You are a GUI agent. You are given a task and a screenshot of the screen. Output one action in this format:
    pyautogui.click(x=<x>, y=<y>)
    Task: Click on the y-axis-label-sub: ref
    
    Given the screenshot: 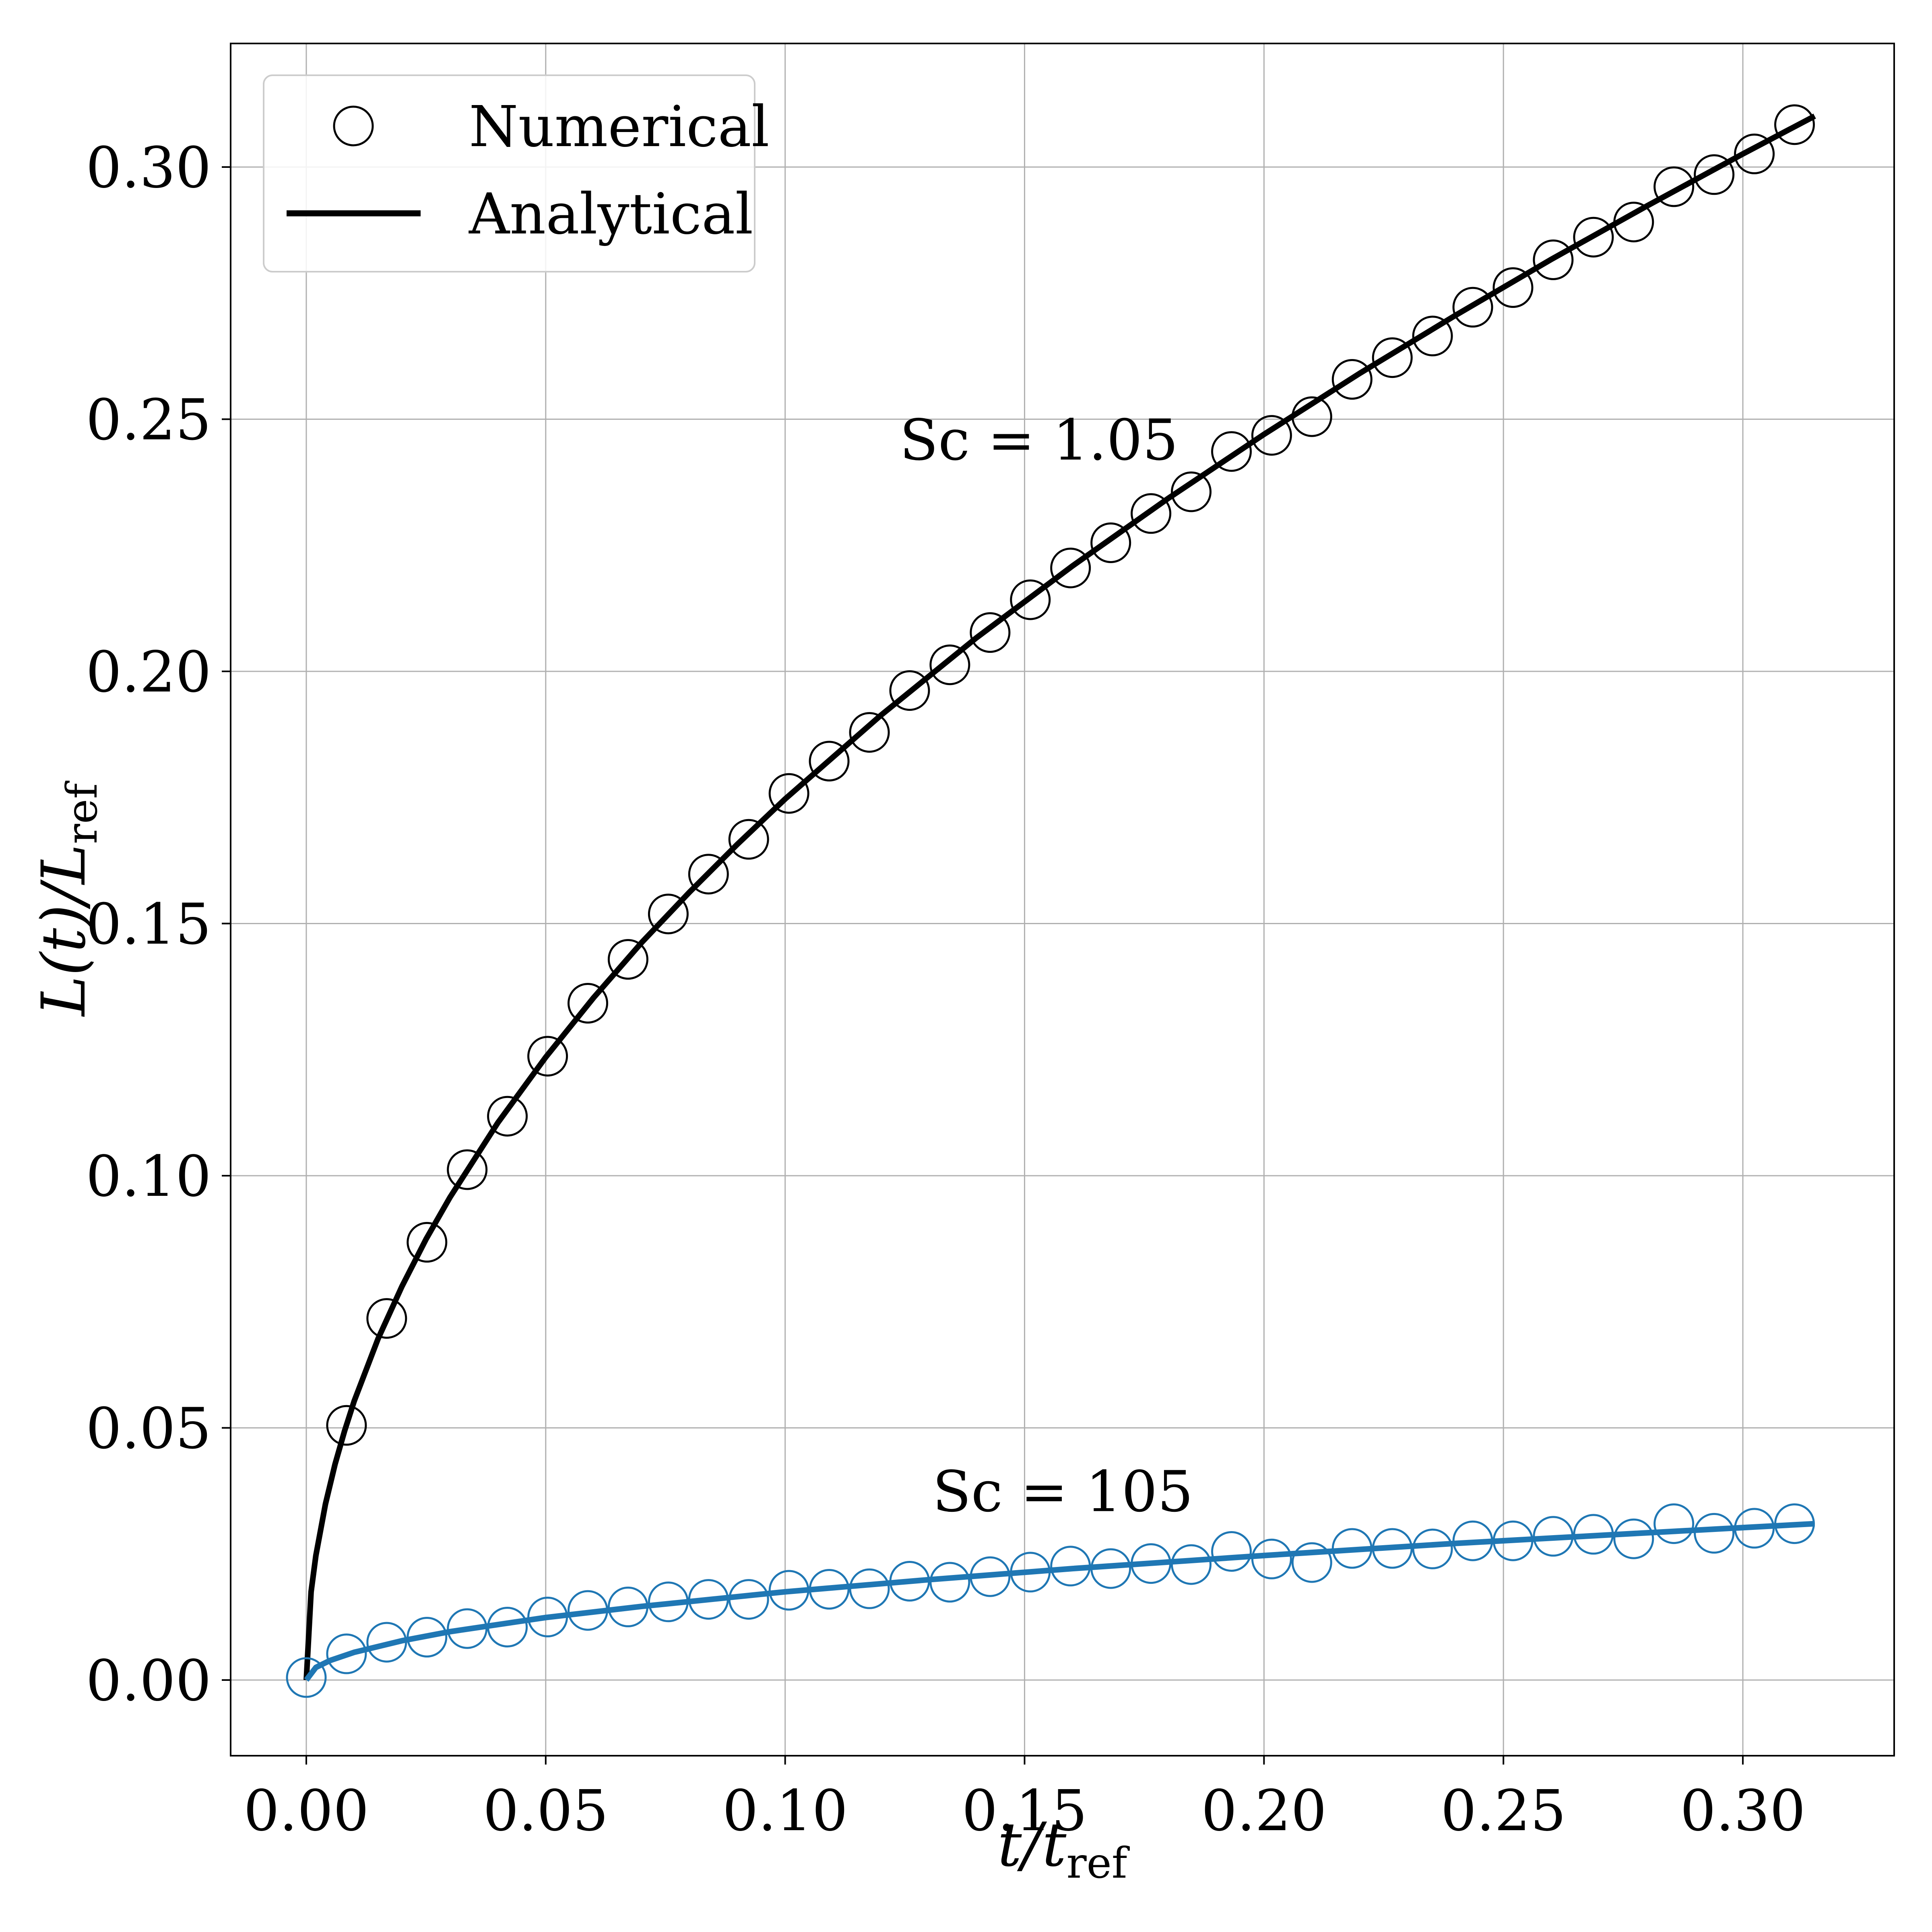 What is the action you would take?
    pyautogui.click(x=82, y=812)
    